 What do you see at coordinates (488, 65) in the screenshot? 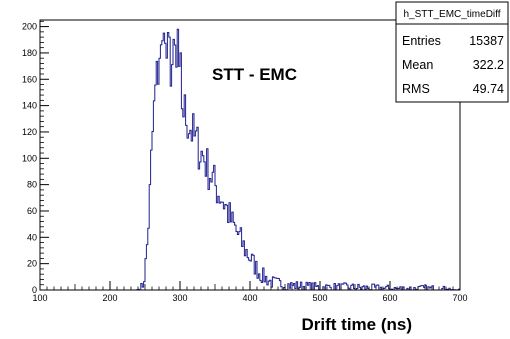
I see `stats-mean-value: 322.2` at bounding box center [488, 65].